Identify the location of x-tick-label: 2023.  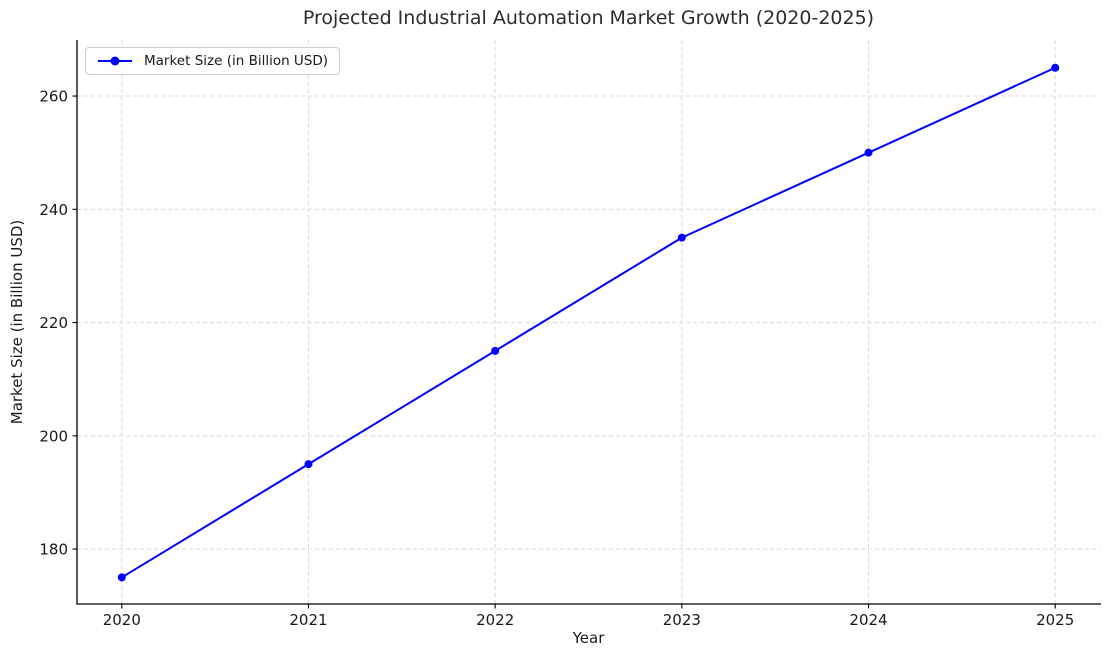
(682, 620).